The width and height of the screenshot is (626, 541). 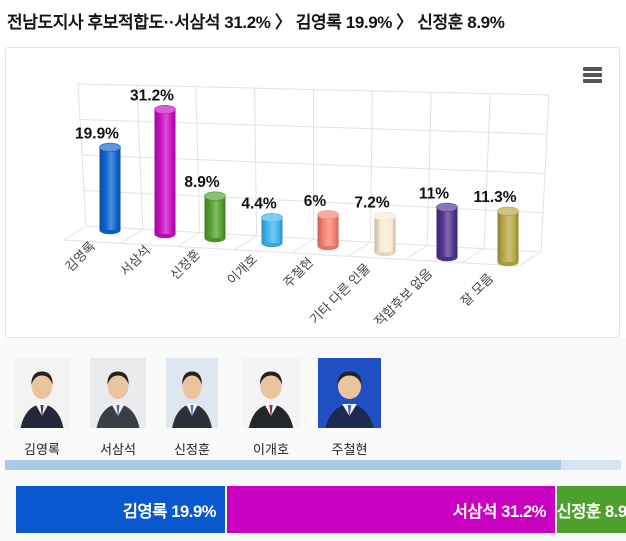 I want to click on candidate-name: 신정훈, so click(x=192, y=449).